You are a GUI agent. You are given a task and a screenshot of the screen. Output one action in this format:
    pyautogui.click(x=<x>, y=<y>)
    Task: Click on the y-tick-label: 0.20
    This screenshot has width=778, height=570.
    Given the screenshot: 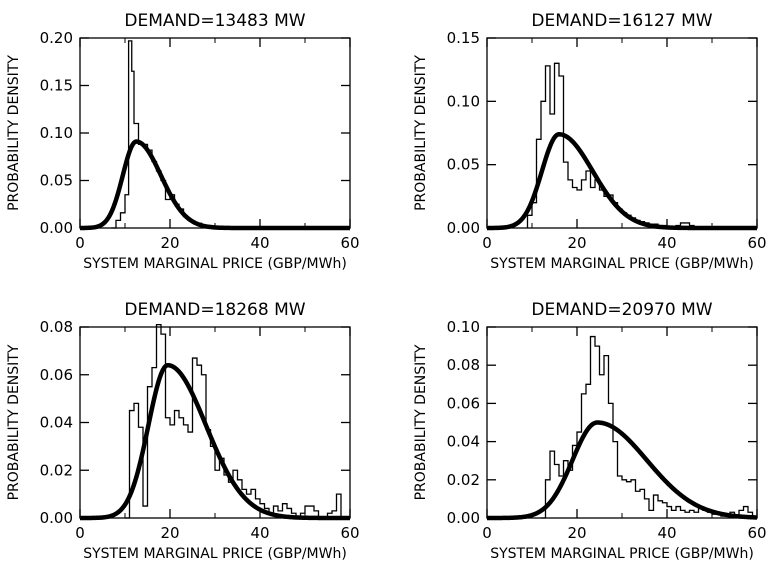 What is the action you would take?
    pyautogui.click(x=56, y=38)
    